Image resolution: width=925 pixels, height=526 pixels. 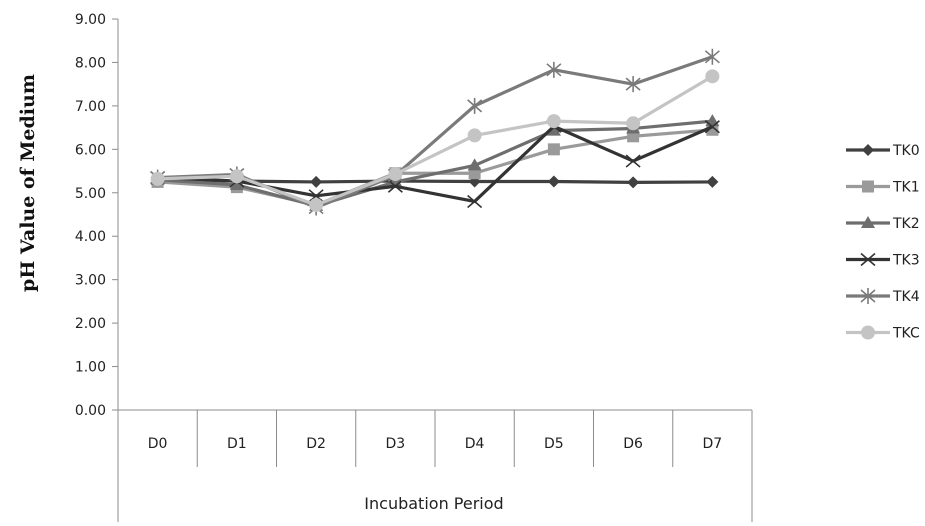 What do you see at coordinates (883, 296) in the screenshot?
I see `legend-item-tk4: TK4` at bounding box center [883, 296].